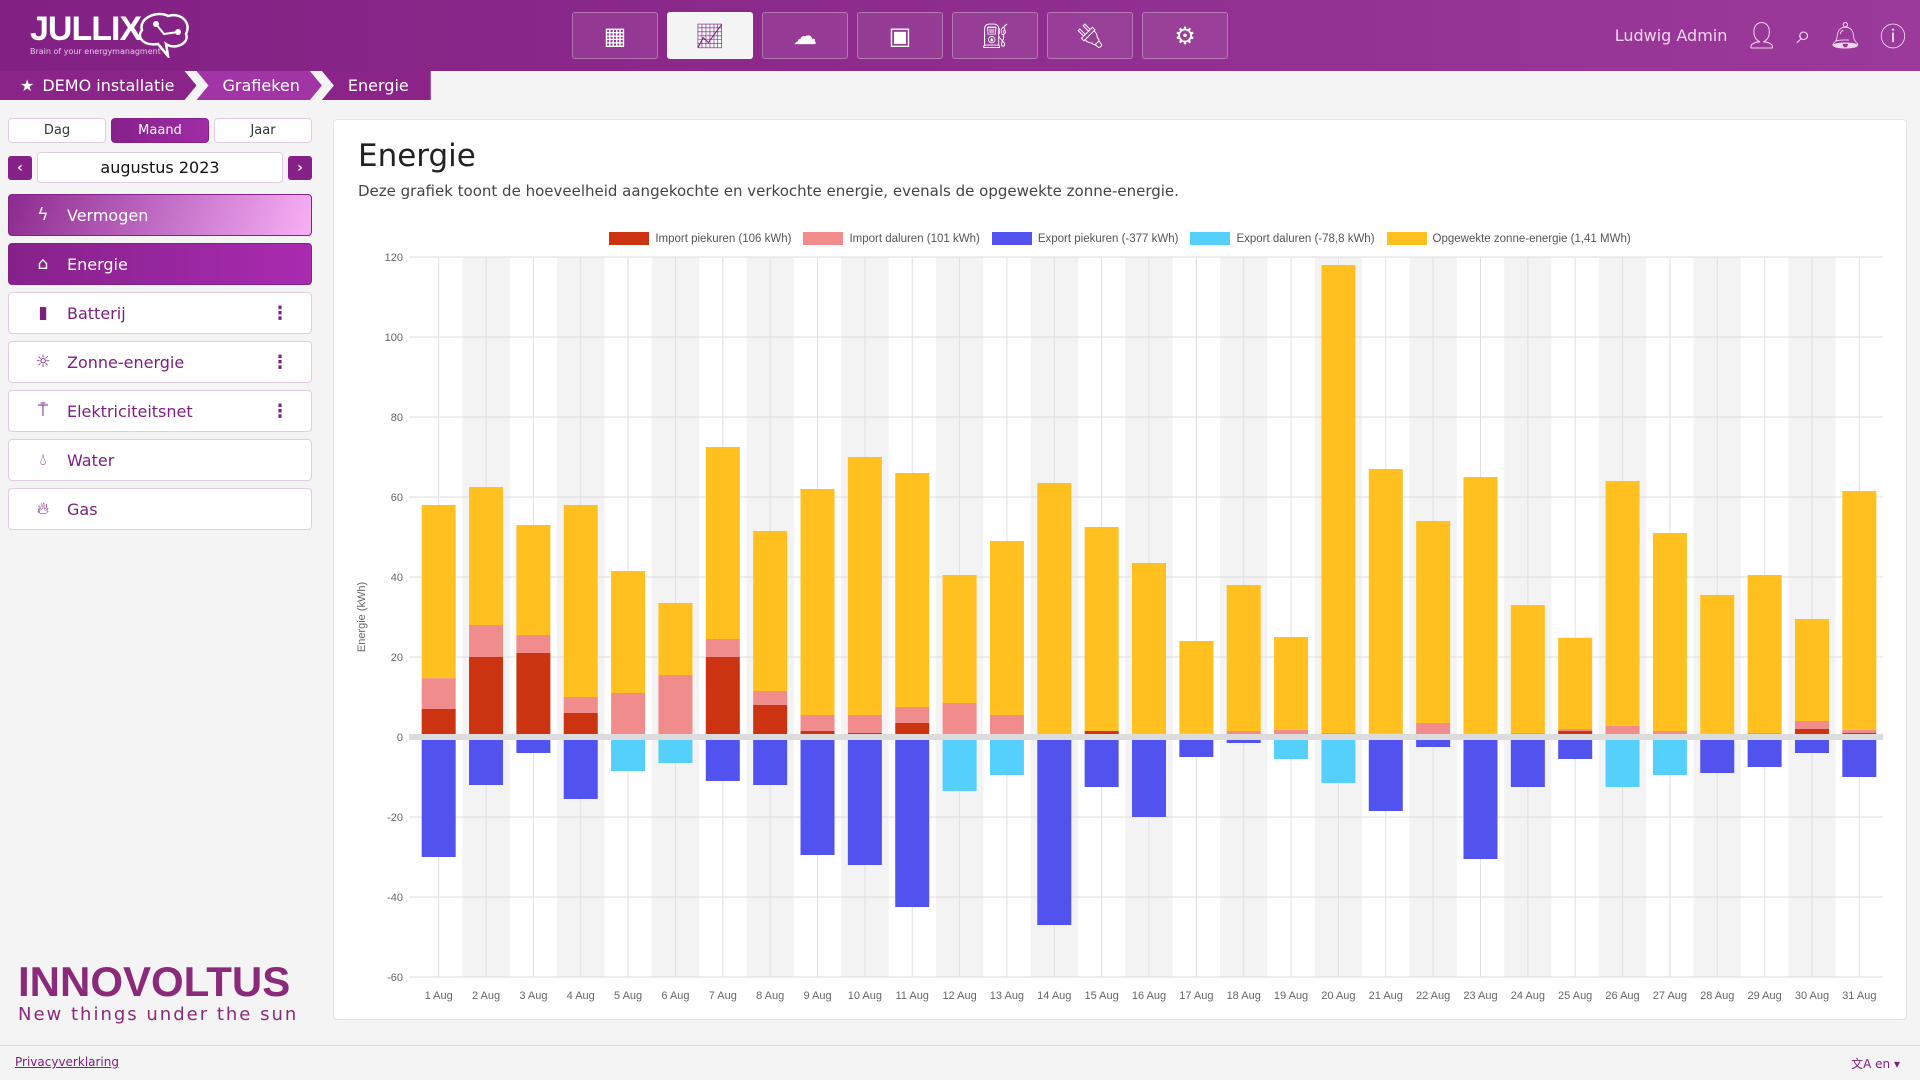 This screenshot has width=1920, height=1080. I want to click on x-tick-label: 24 Aug, so click(1528, 996).